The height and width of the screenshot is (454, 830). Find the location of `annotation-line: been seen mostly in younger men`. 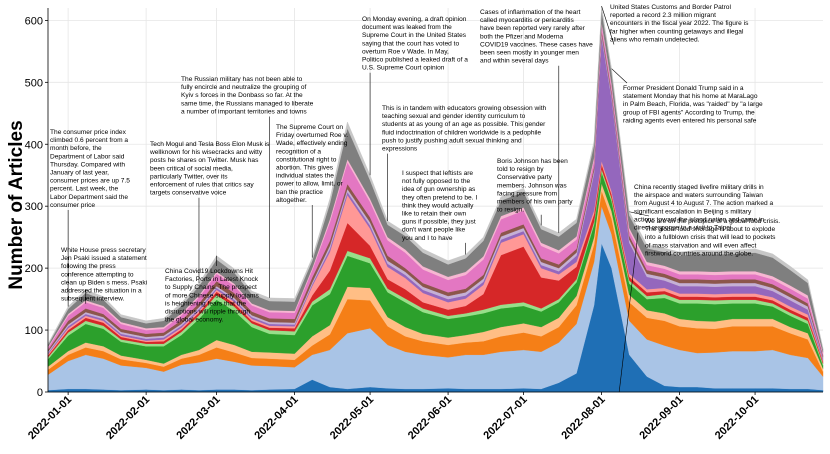

annotation-line: been seen mostly in younger men is located at coordinates (529, 53).